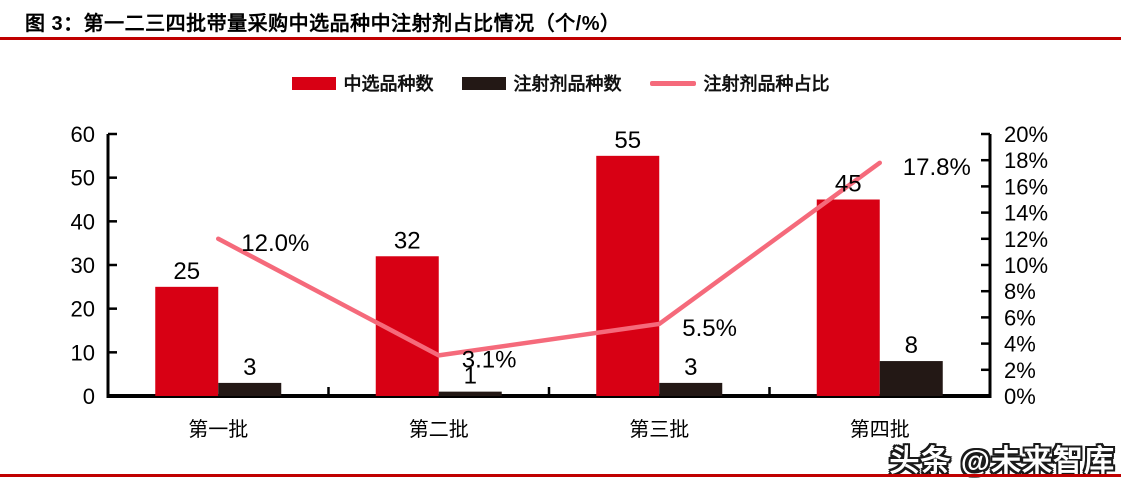 The image size is (1121, 484). What do you see at coordinates (83, 221) in the screenshot?
I see `left-axis-tick-label: 40` at bounding box center [83, 221].